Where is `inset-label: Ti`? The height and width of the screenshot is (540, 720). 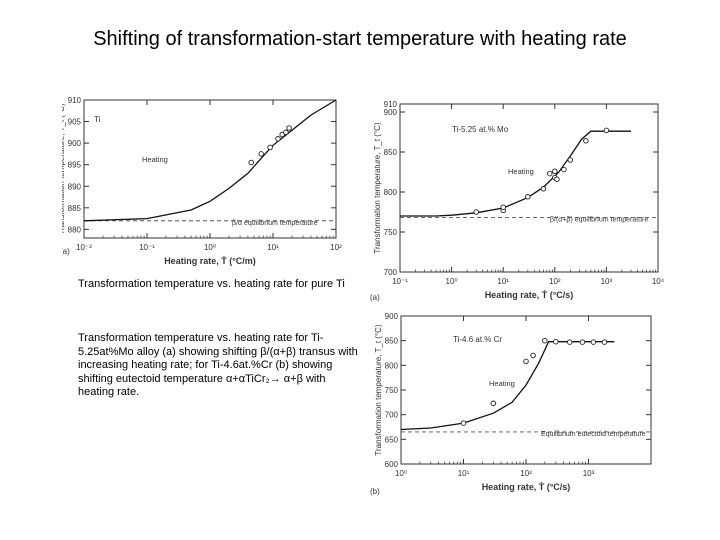 inset-label: Ti is located at coordinates (97, 119).